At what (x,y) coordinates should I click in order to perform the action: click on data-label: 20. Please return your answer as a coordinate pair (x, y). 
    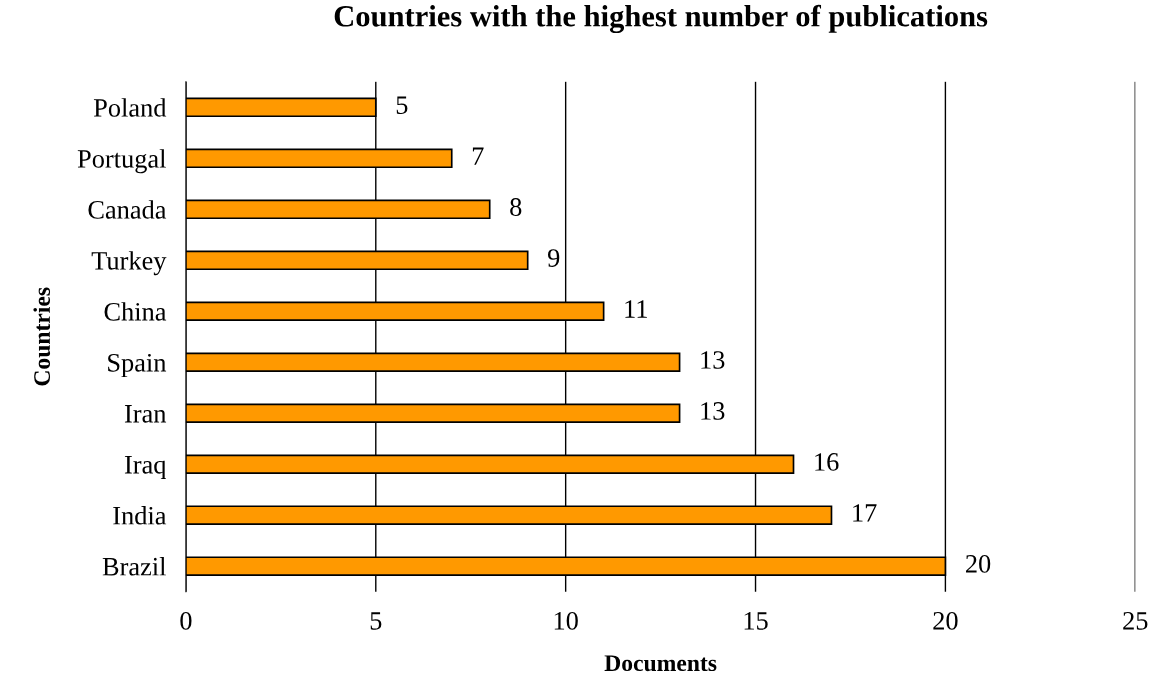
    Looking at the image, I should click on (978, 563).